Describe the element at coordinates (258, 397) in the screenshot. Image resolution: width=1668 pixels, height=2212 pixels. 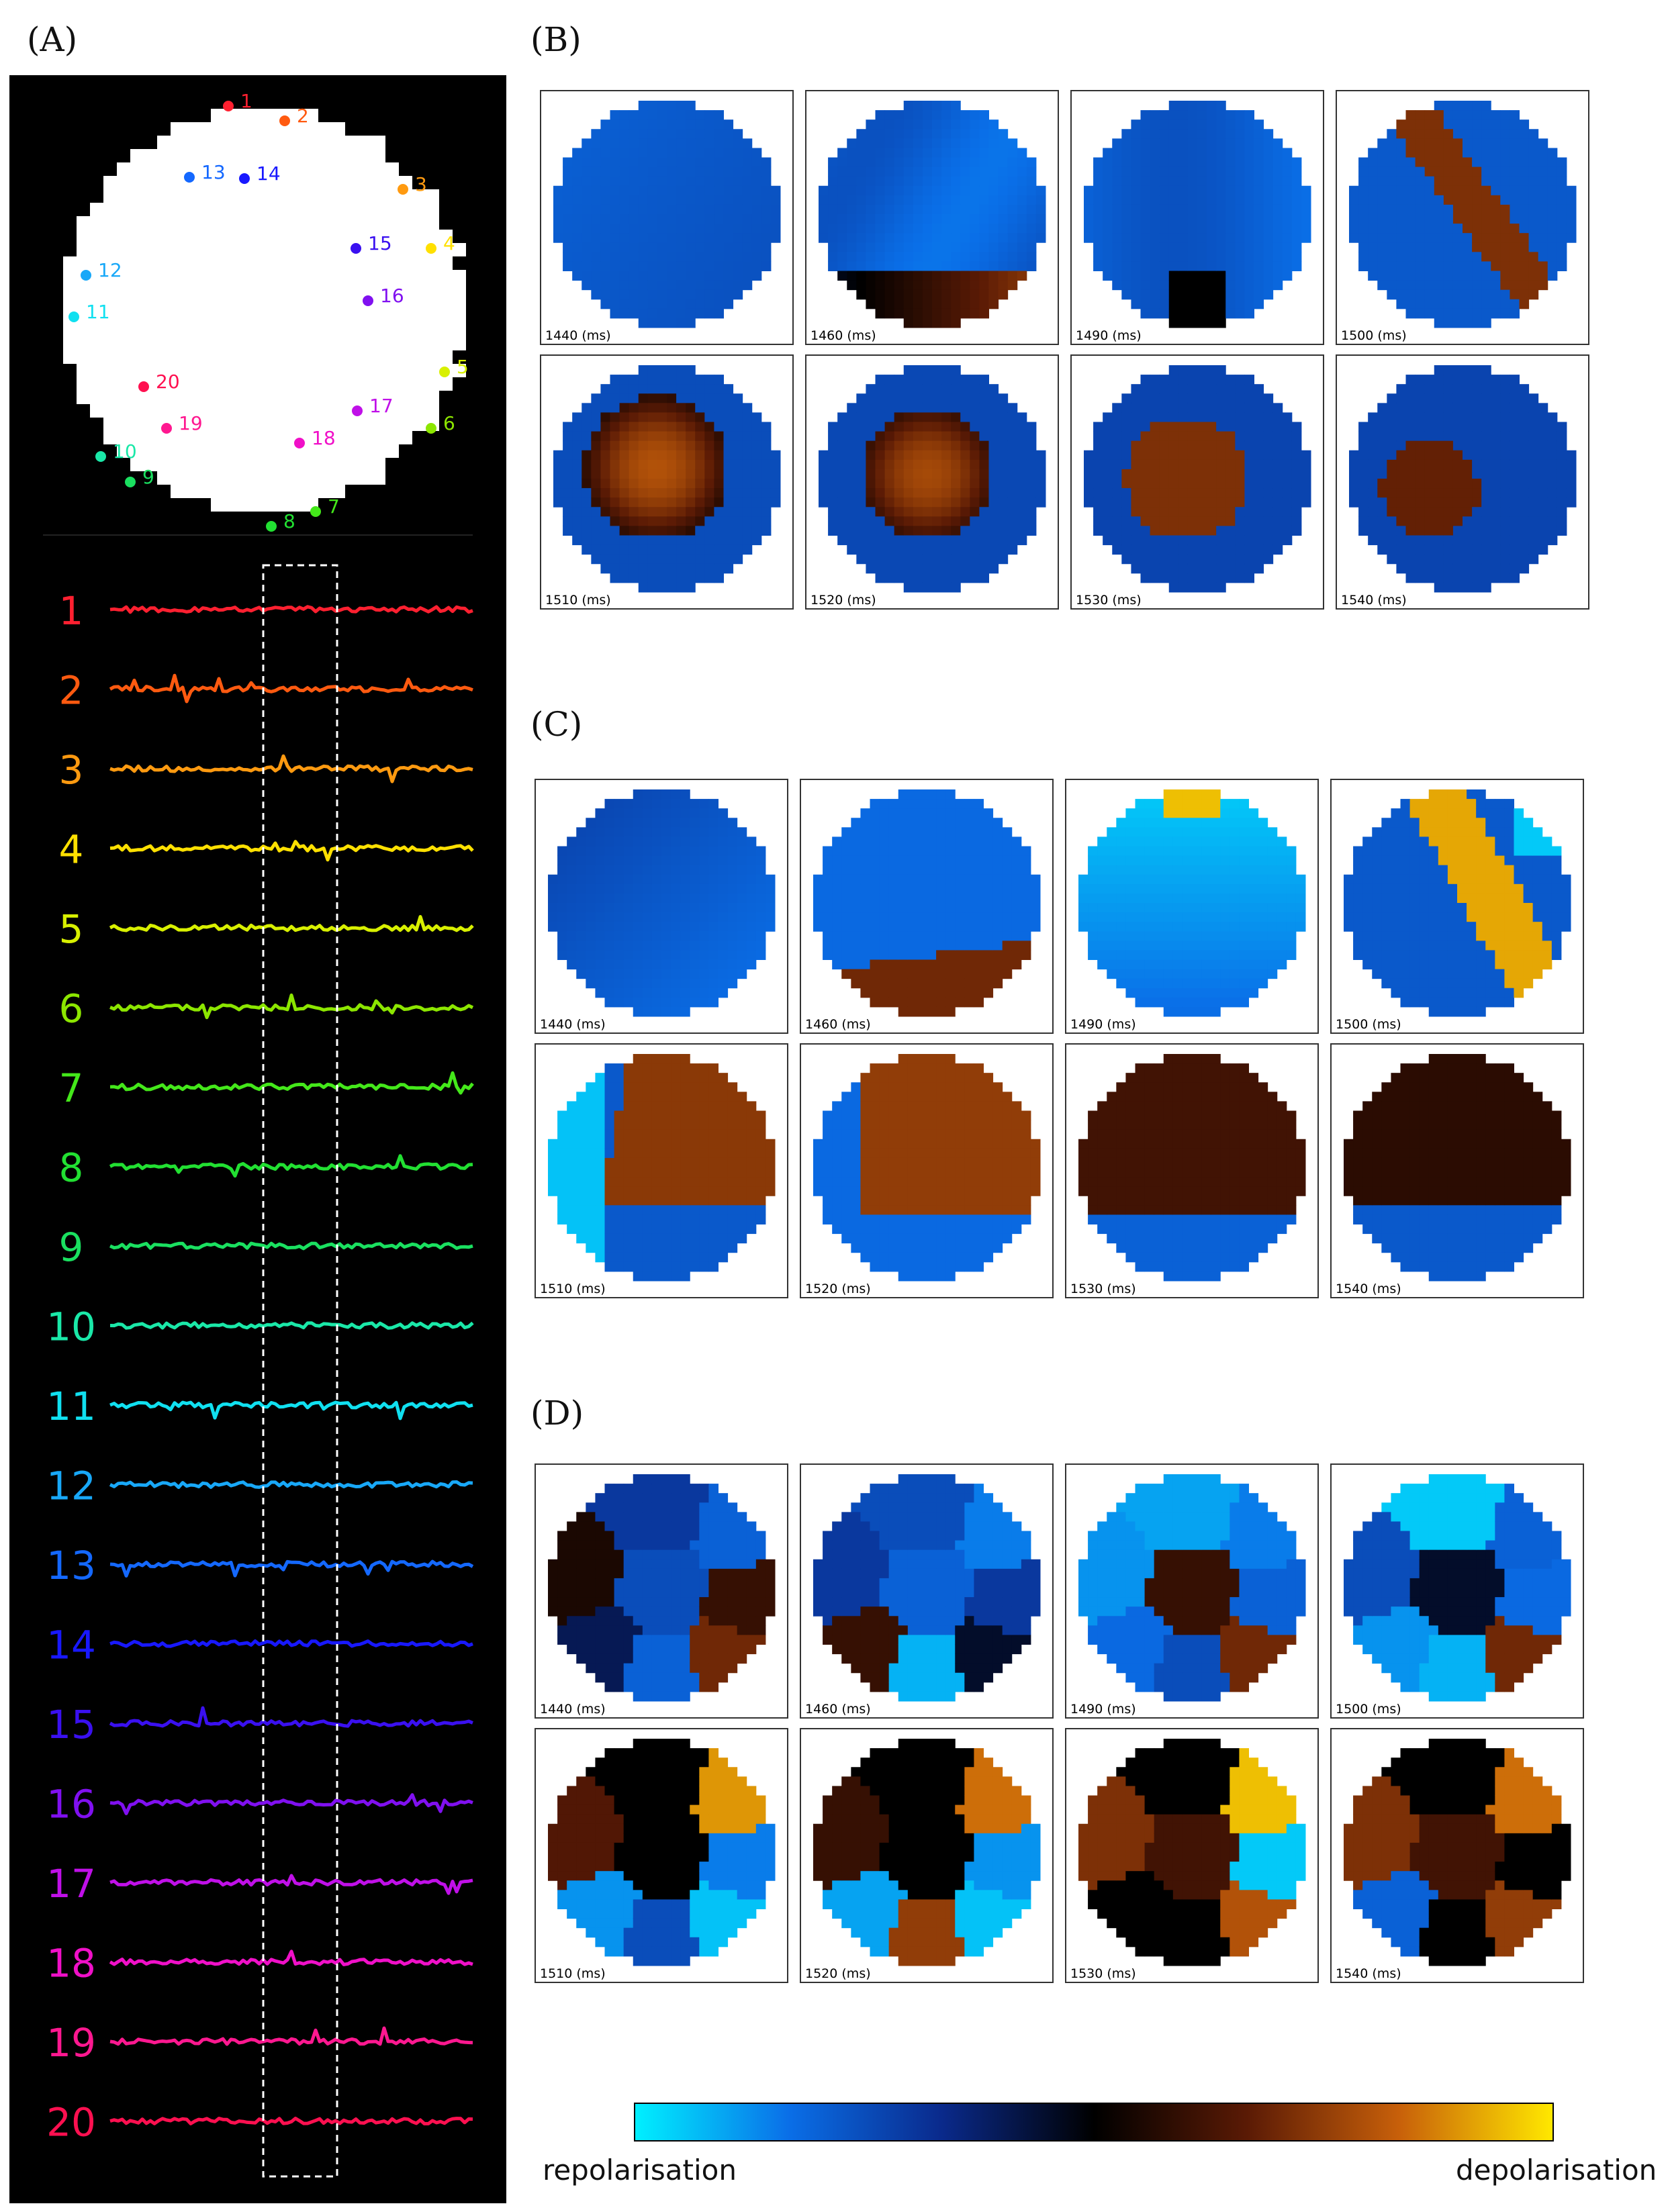
I see `map-disk-row` at that location.